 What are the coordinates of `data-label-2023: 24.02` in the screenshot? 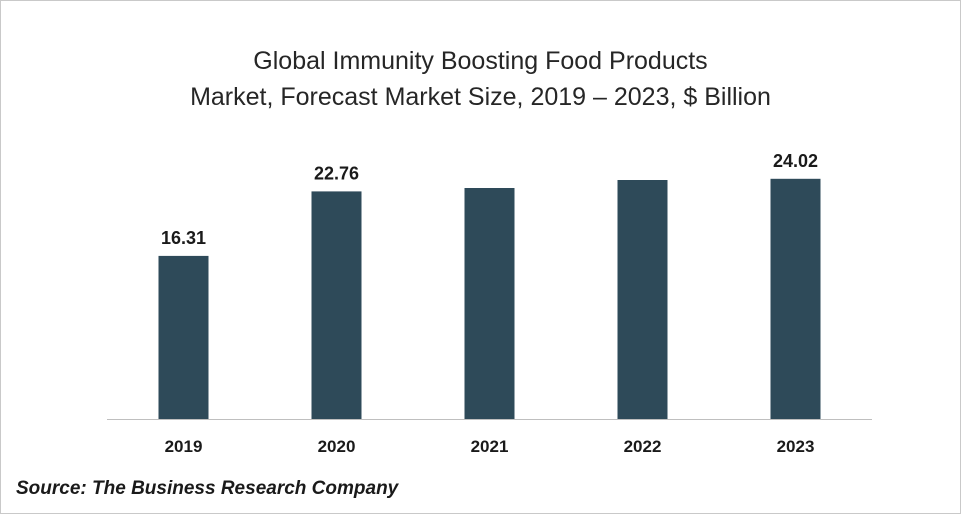 It's located at (795, 161).